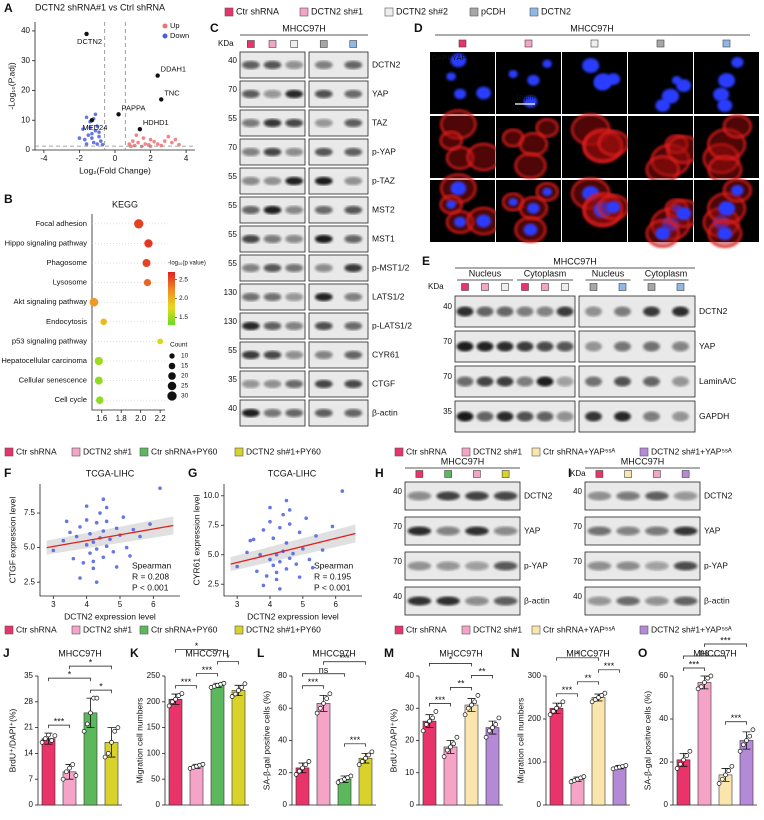  Describe the element at coordinates (535, 761) in the screenshot. I see `y-tick-label: 100` at that location.